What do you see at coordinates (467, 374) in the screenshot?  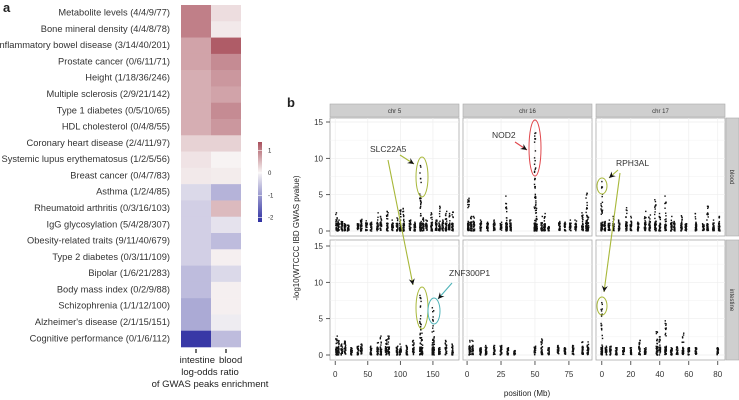 I see `x-tick-label: 0` at bounding box center [467, 374].